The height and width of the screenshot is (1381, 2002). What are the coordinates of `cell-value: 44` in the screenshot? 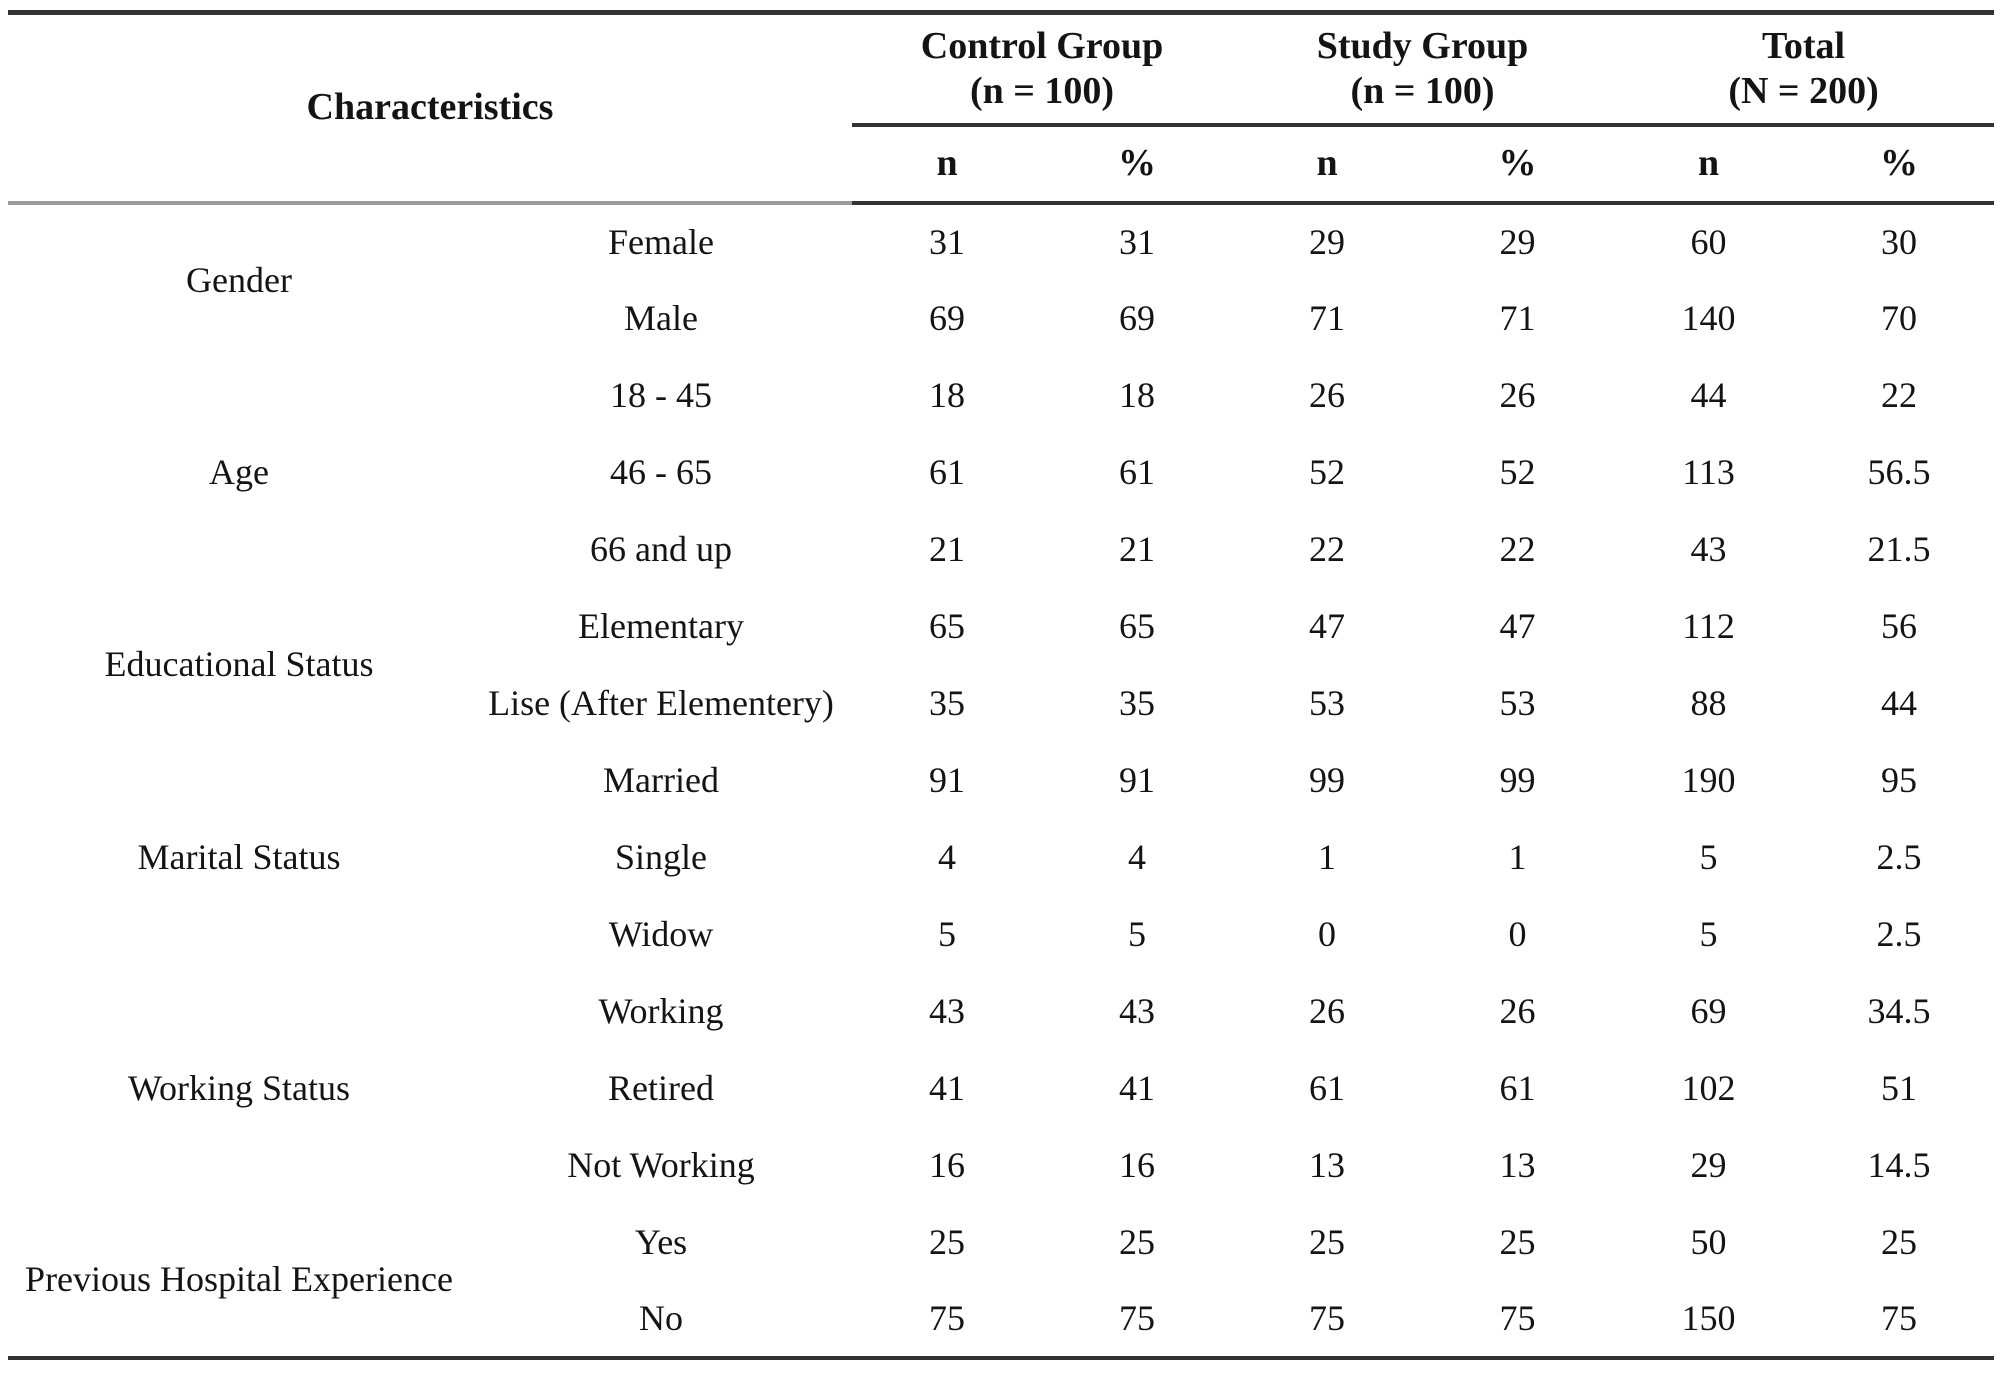 It's located at (1708, 394).